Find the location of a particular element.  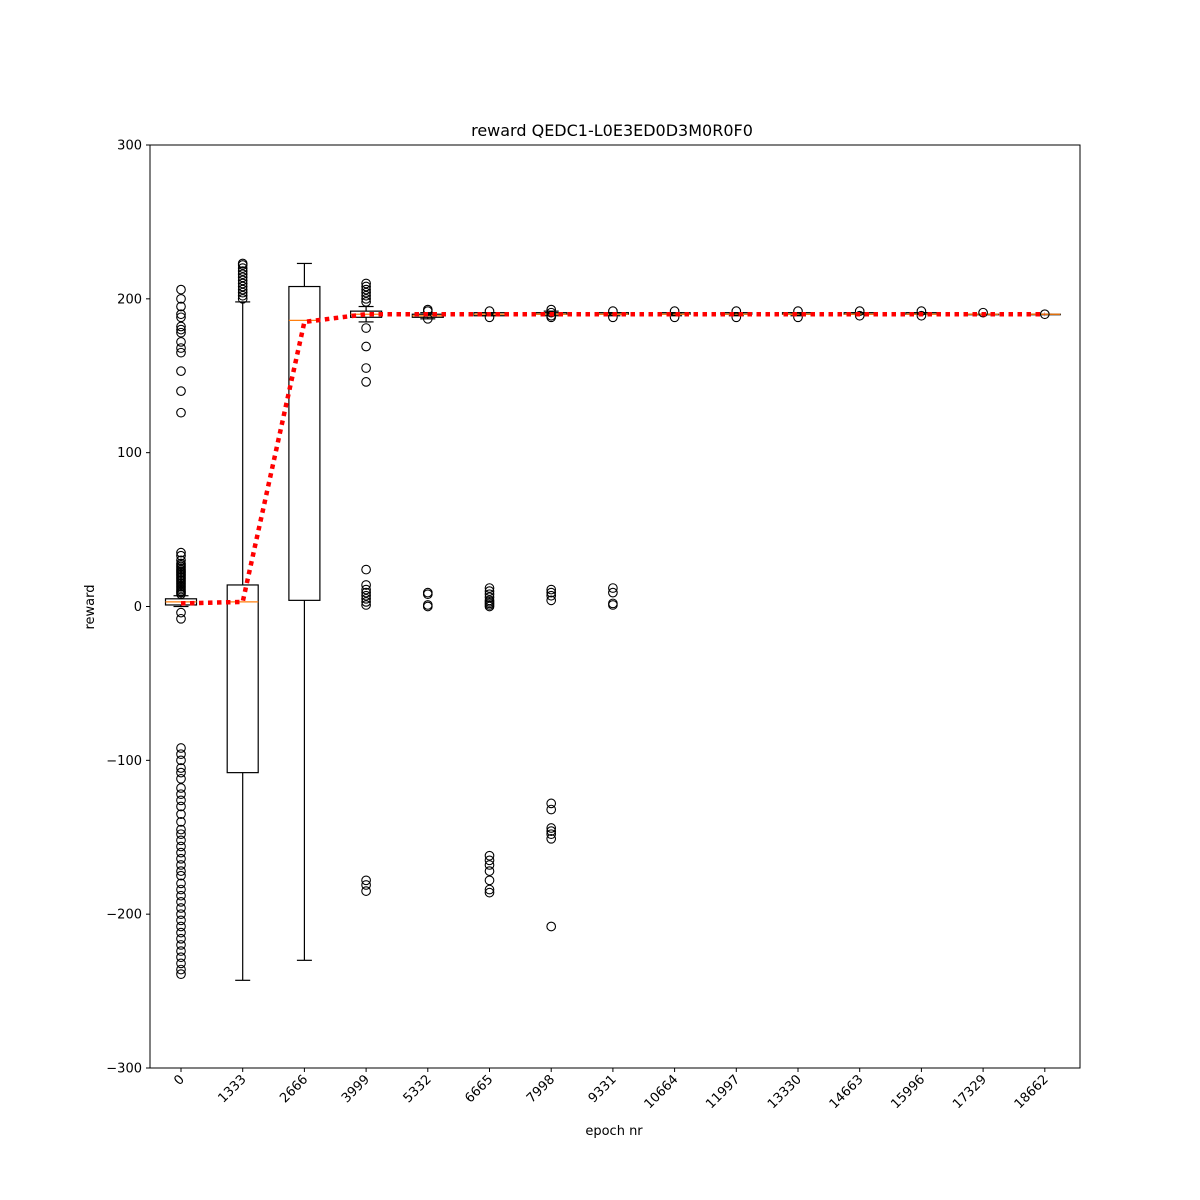

y-tick-label: 200 is located at coordinates (129, 299).